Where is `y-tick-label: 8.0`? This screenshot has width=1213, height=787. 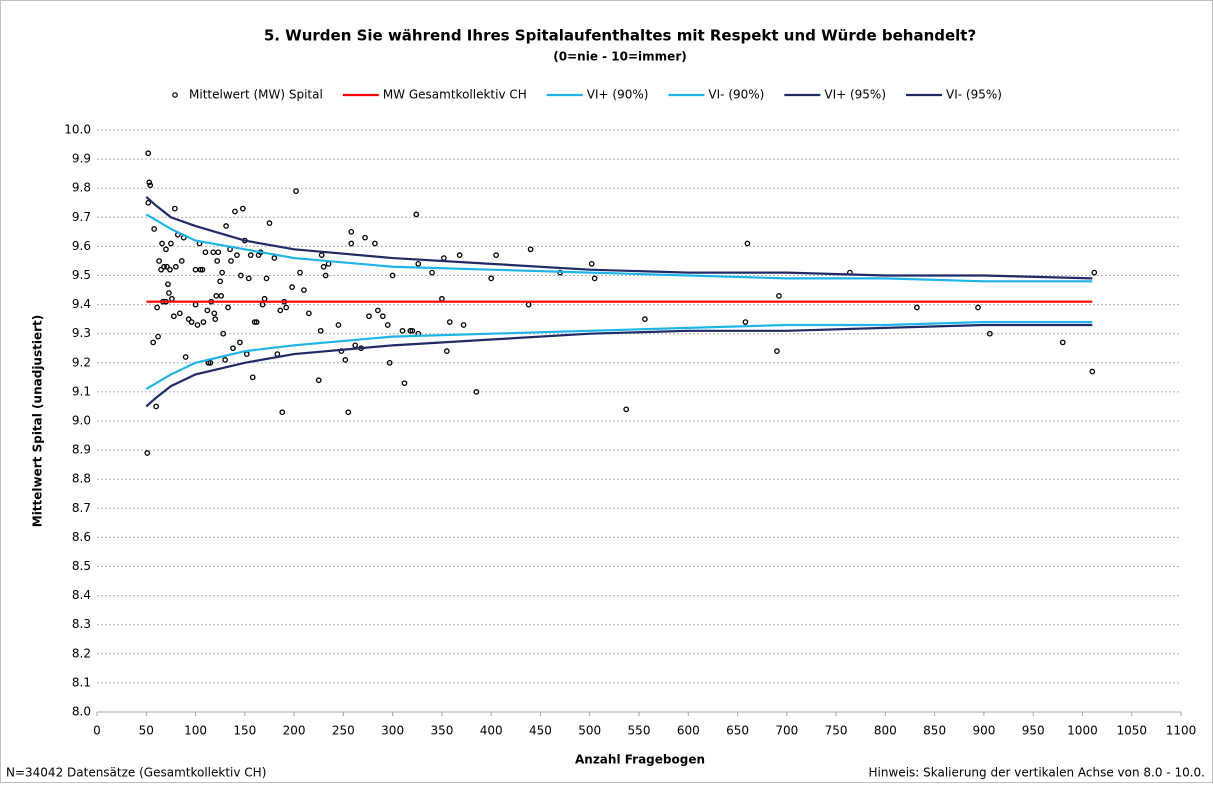 y-tick-label: 8.0 is located at coordinates (81, 712).